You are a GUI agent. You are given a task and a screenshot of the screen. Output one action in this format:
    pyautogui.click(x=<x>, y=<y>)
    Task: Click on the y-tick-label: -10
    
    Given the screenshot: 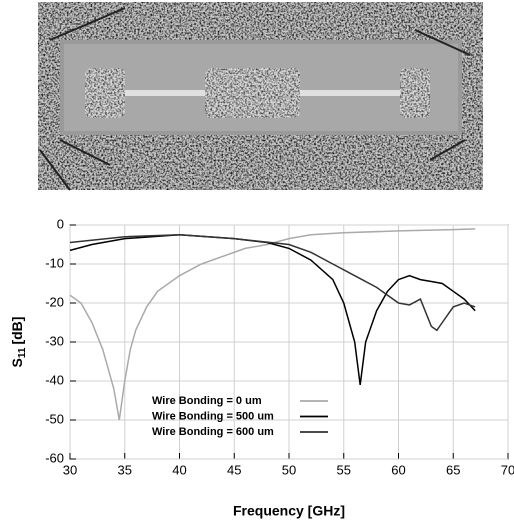 What is the action you would take?
    pyautogui.click(x=54, y=262)
    